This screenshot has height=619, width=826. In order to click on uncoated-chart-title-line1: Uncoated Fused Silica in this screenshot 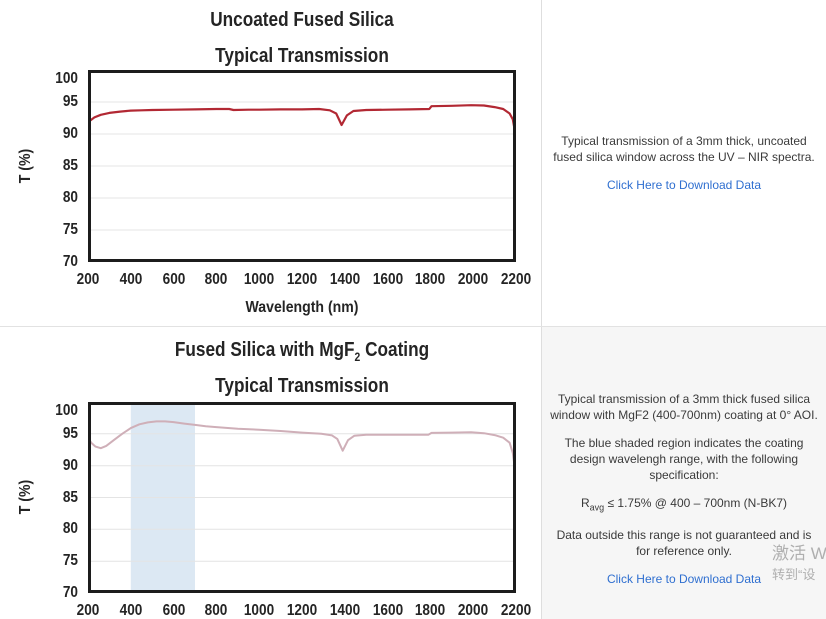, I will do `click(302, 20)`.